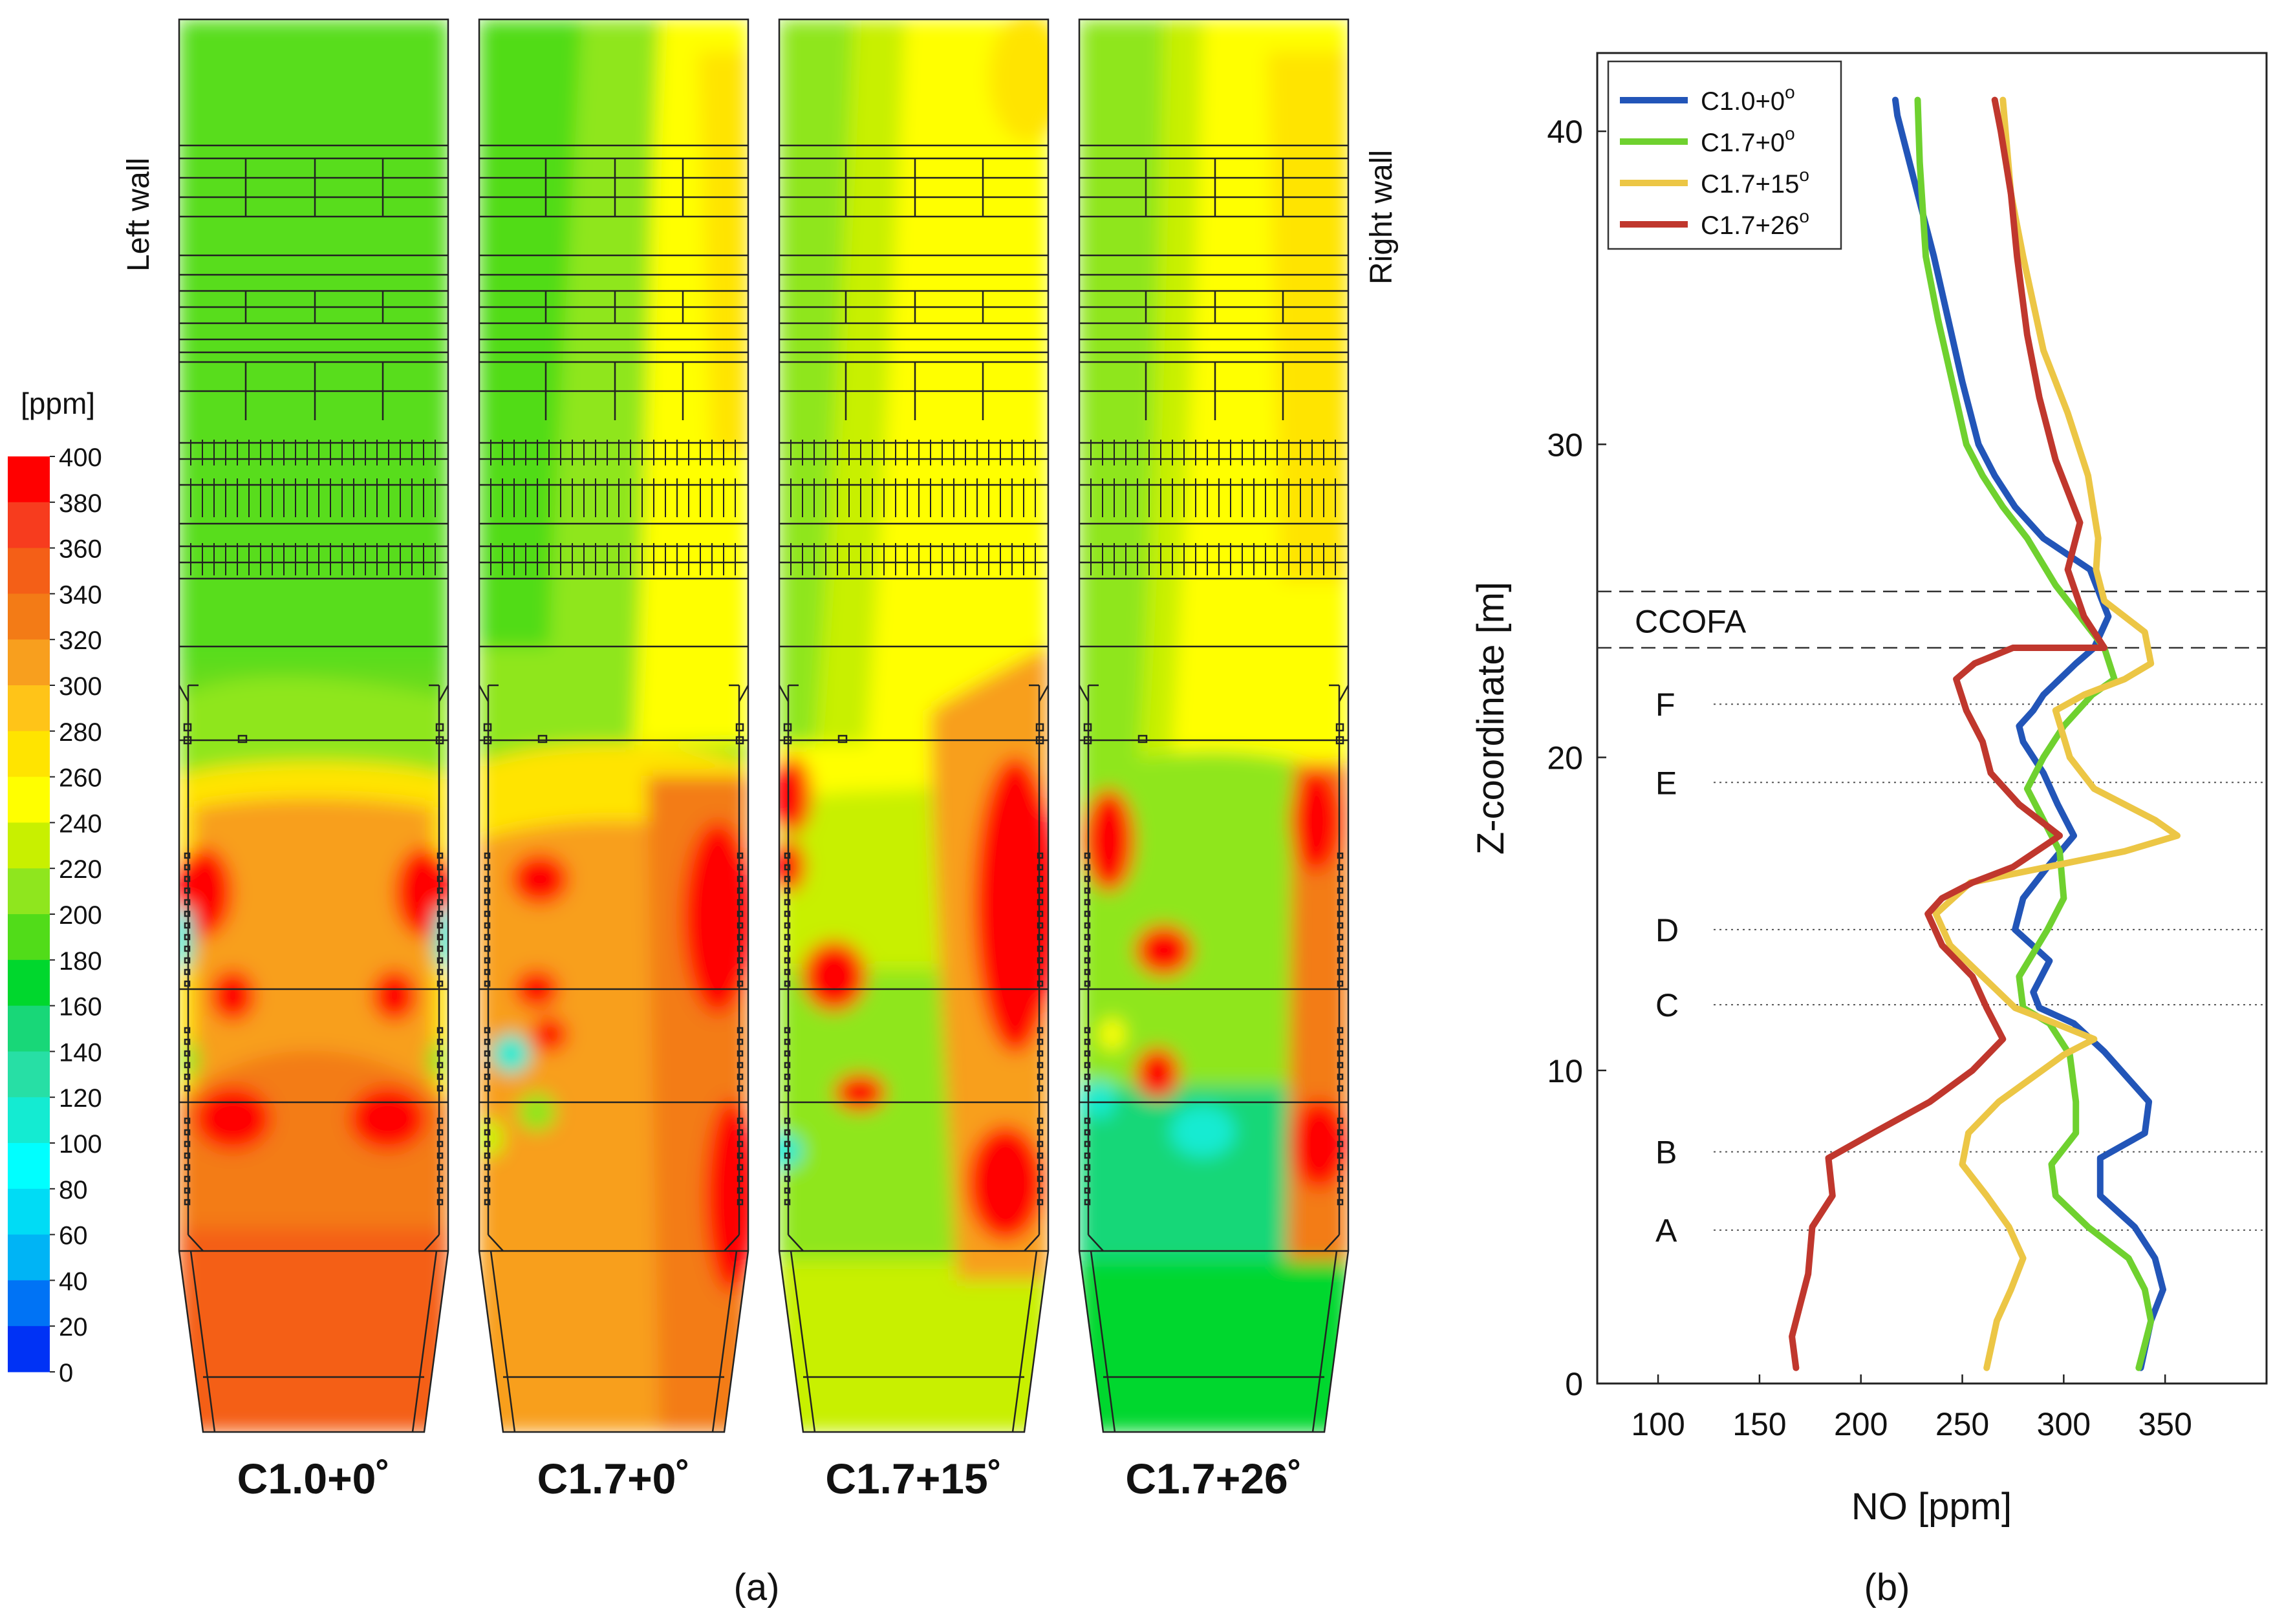  Describe the element at coordinates (2064, 1424) in the screenshot. I see `x-tick-label: 300` at that location.